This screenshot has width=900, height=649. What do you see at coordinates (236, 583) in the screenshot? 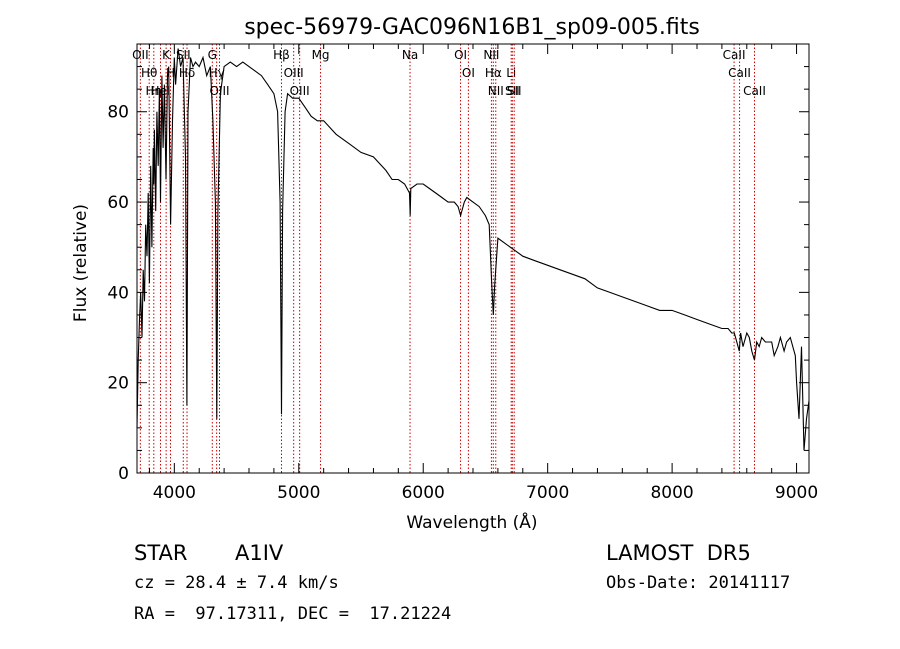
I see `redshift-readout: cz = 28.4 ± 7.4 km/s` at bounding box center [236, 583].